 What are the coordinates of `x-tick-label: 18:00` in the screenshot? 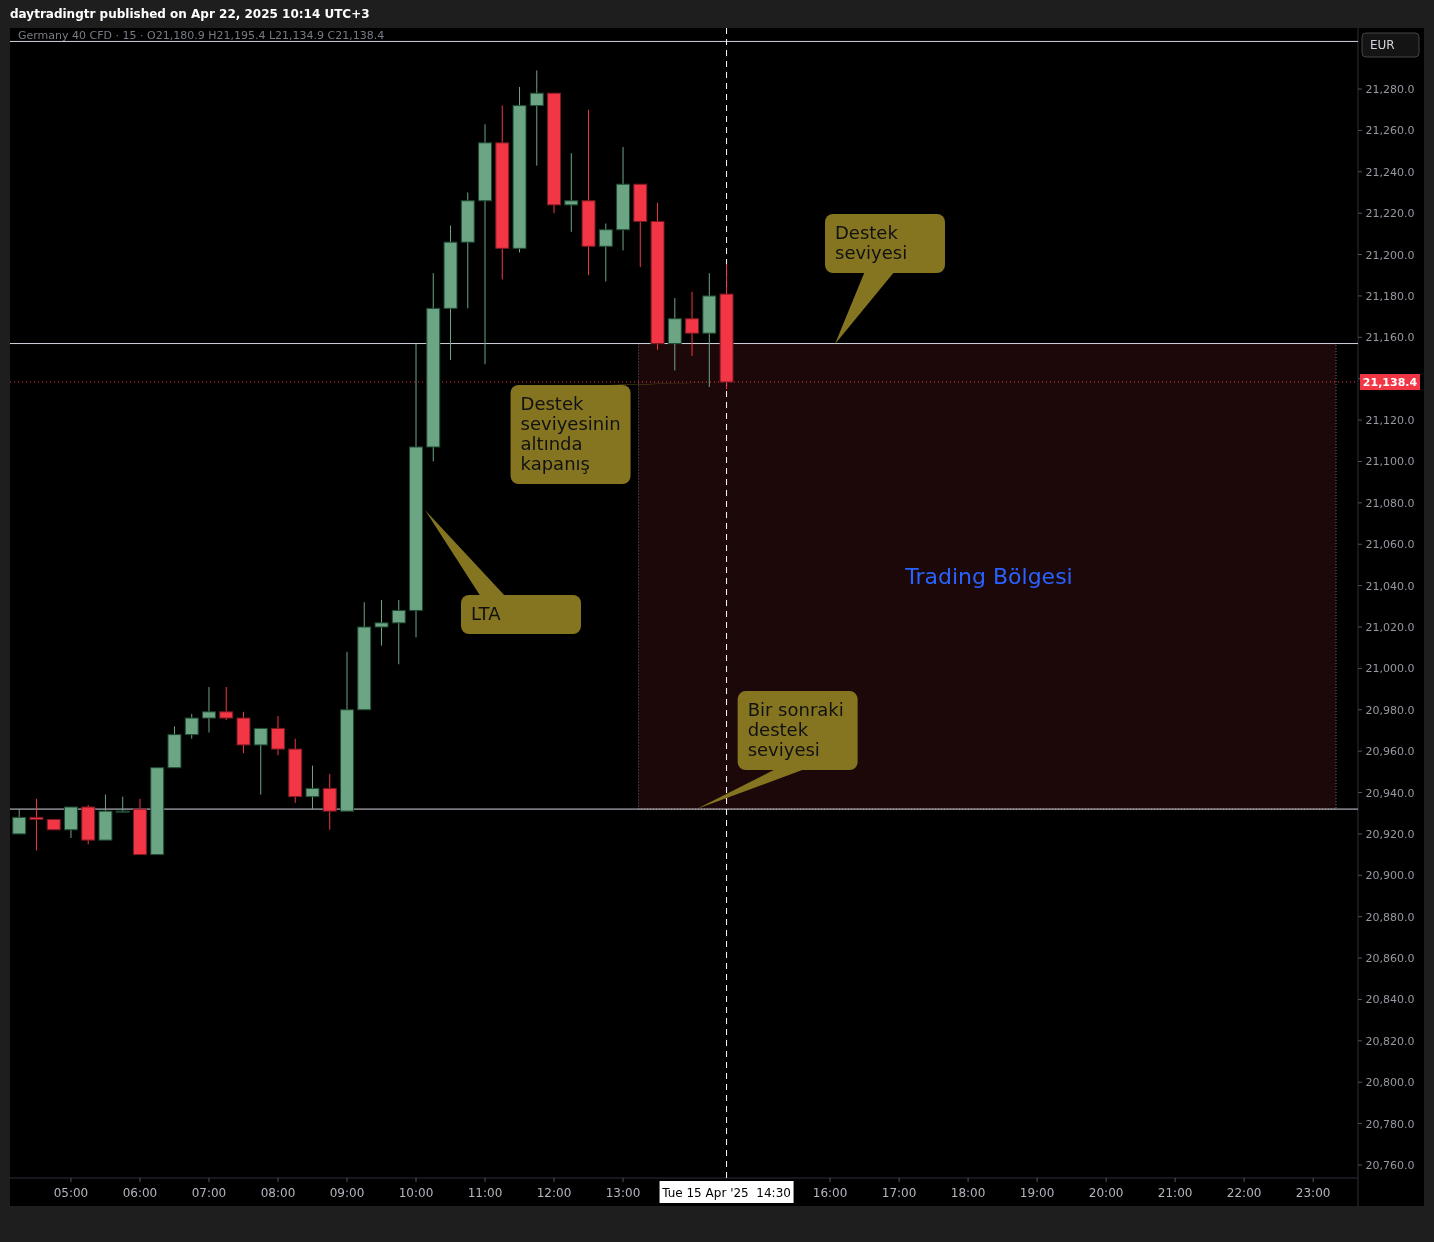 It's located at (968, 1193).